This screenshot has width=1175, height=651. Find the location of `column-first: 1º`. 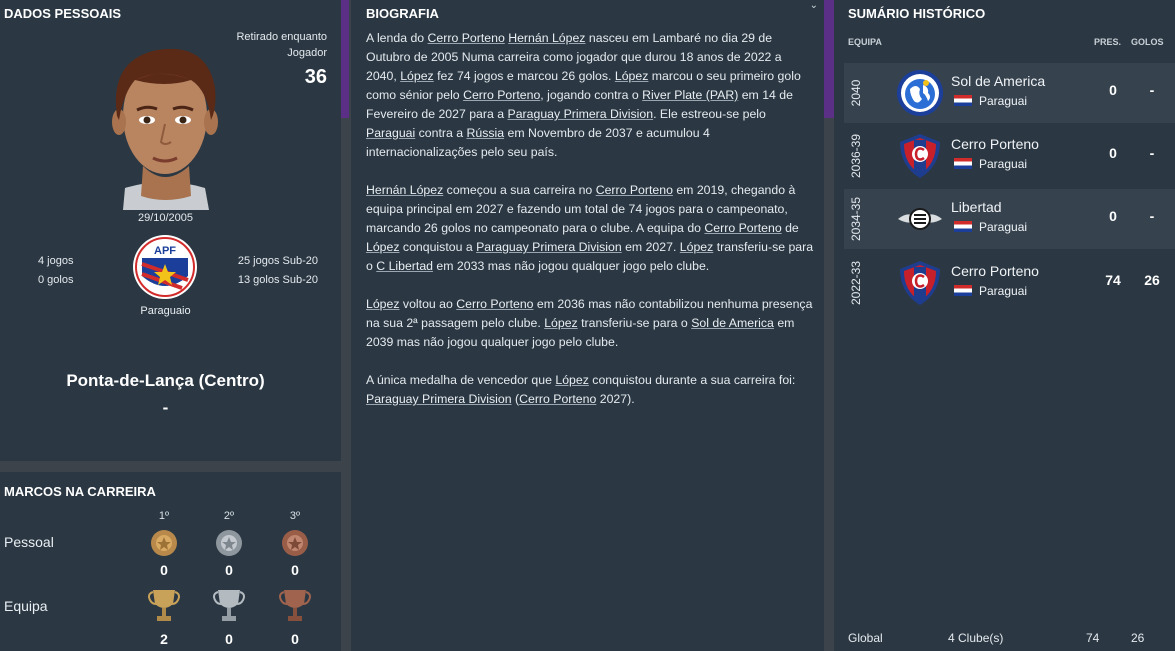

column-first: 1º is located at coordinates (164, 516).